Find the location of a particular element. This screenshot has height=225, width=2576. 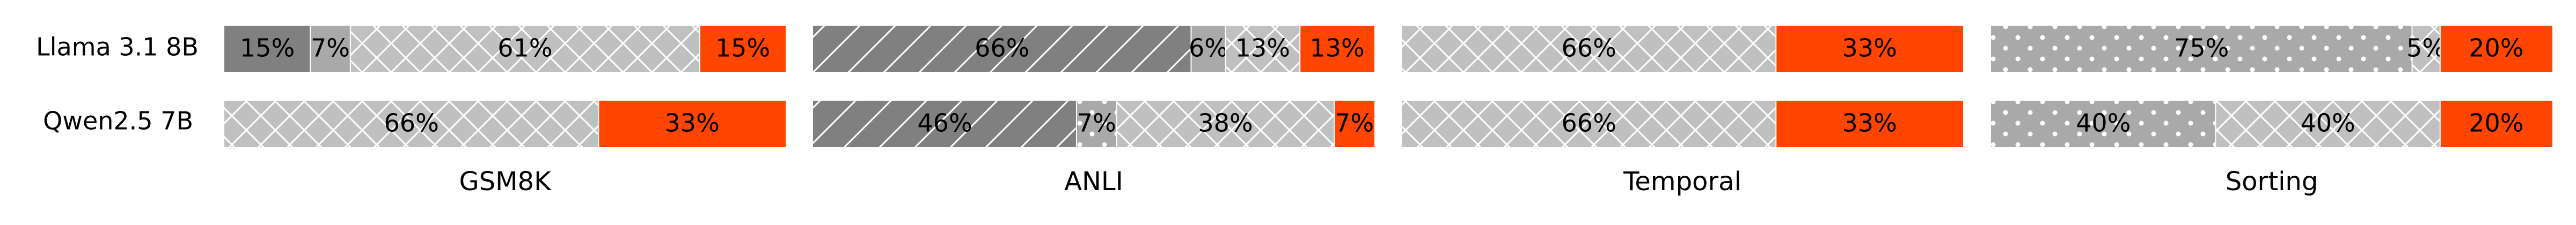

bar-segment-p1-r0-s1 is located at coordinates (1208, 49).